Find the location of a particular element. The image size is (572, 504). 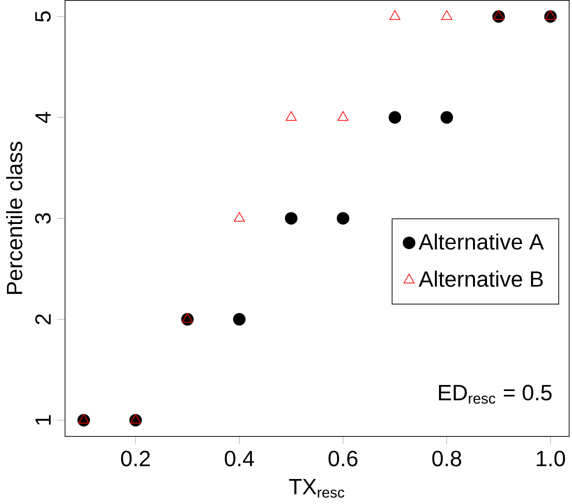

x-tick-label: 0.2 is located at coordinates (135, 458).